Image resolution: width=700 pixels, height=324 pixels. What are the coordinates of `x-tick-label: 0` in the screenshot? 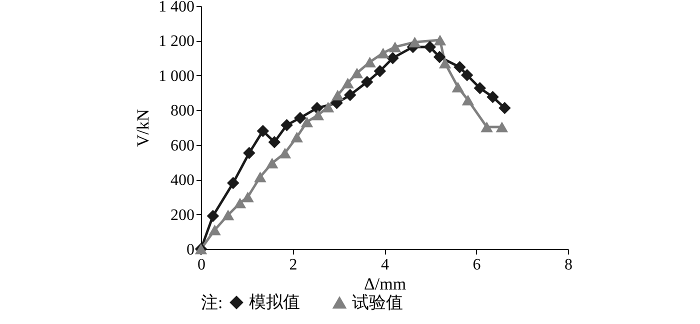 It's located at (202, 265).